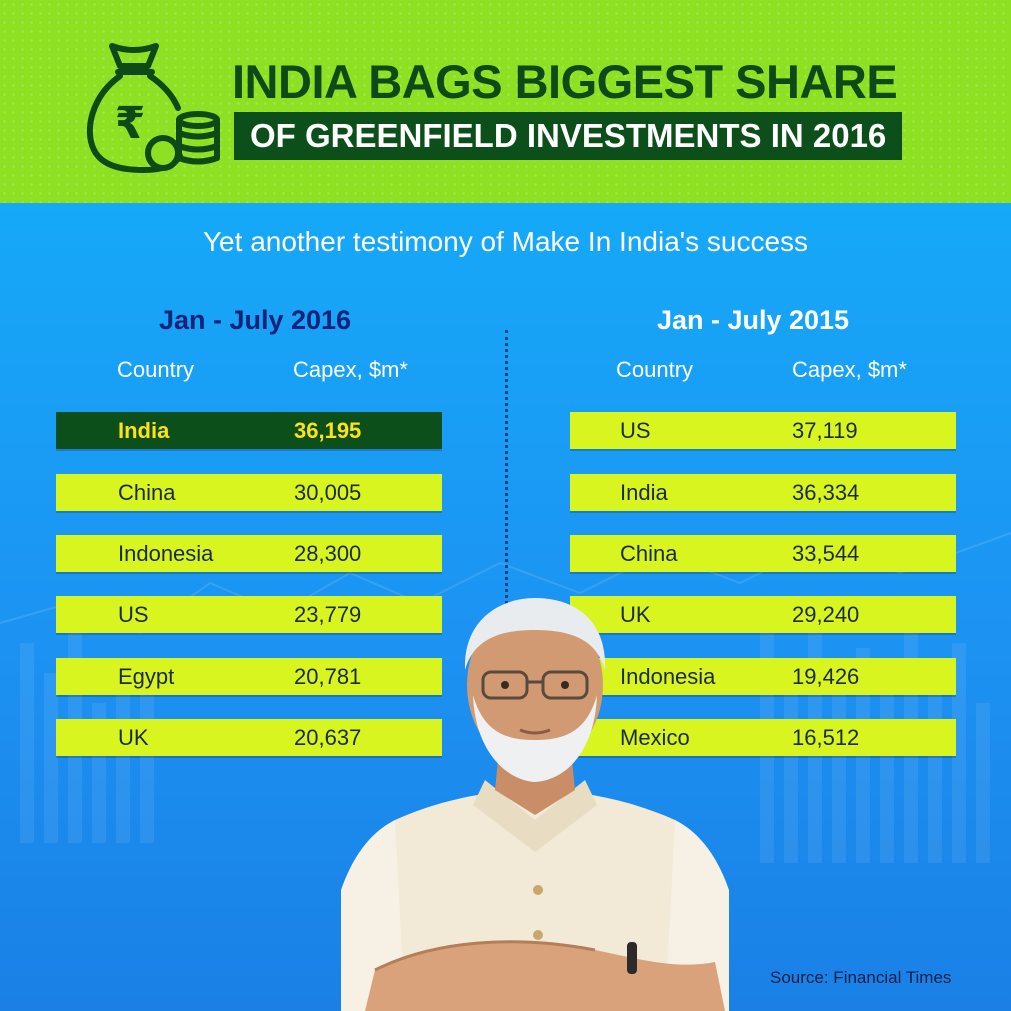 This screenshot has width=1011, height=1011. Describe the element at coordinates (826, 676) in the screenshot. I see `capex-value: 19,426` at that location.